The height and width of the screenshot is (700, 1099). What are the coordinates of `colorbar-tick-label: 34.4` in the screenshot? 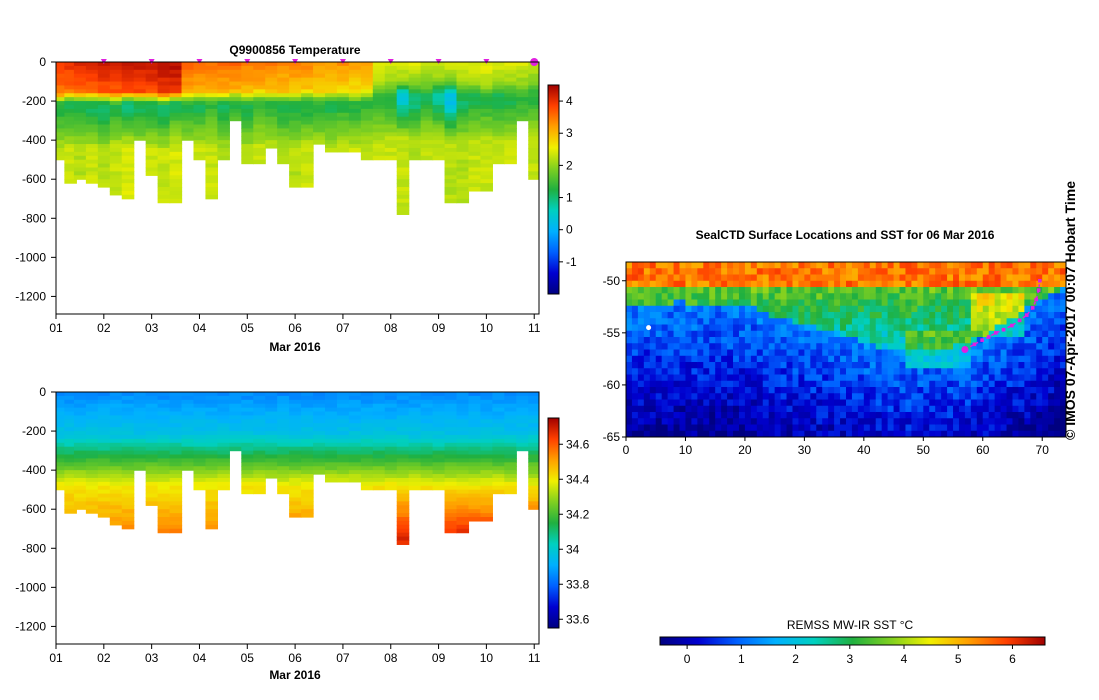 It's located at (578, 479).